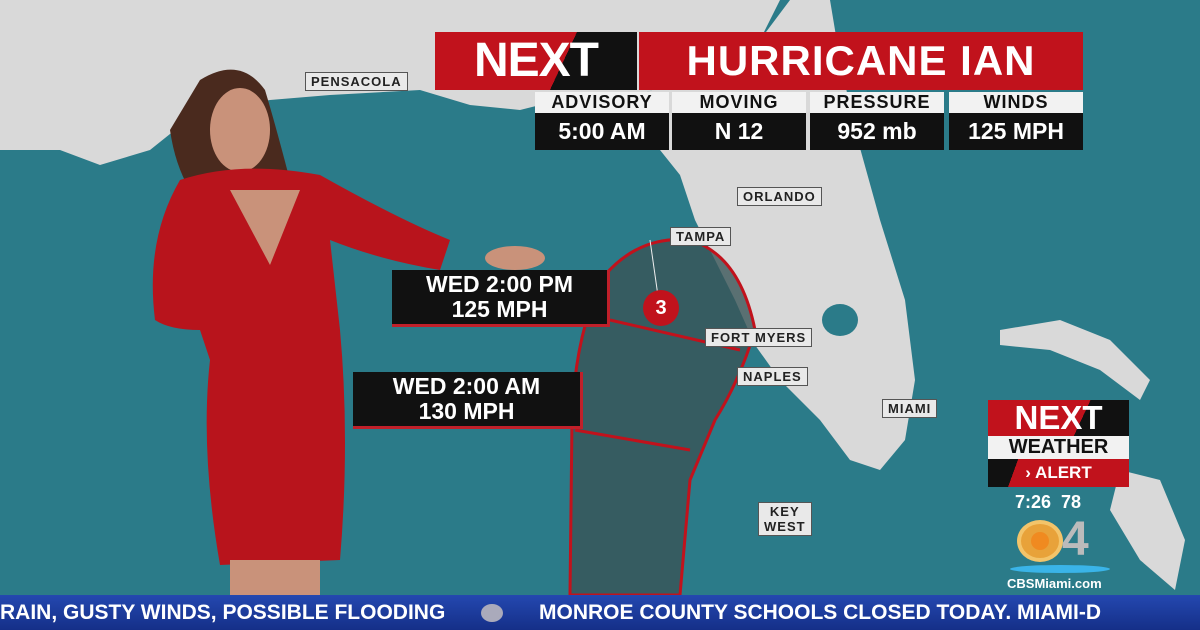 The height and width of the screenshot is (630, 1200). What do you see at coordinates (499, 284) in the screenshot?
I see `forecast-time: WED 2:00 PM` at bounding box center [499, 284].